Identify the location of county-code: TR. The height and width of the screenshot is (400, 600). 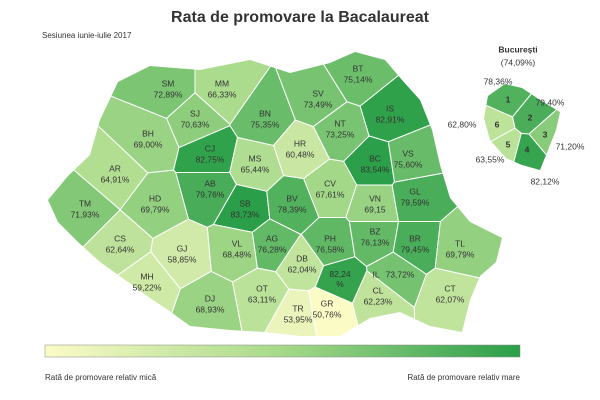
(297, 308).